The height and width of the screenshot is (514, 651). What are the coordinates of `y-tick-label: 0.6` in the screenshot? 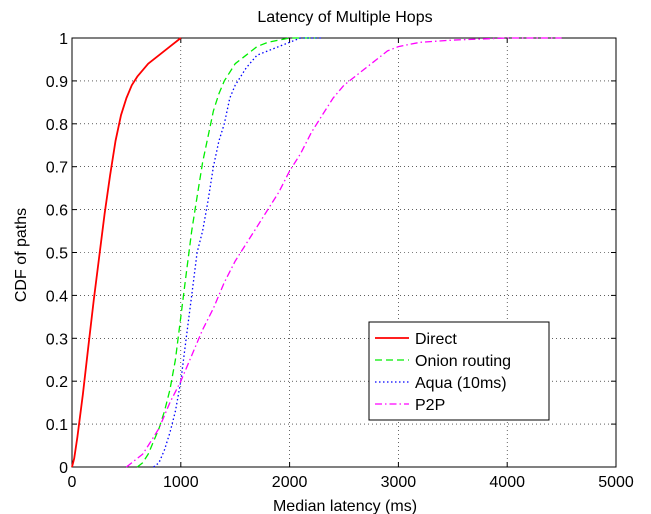 It's located at (57, 211).